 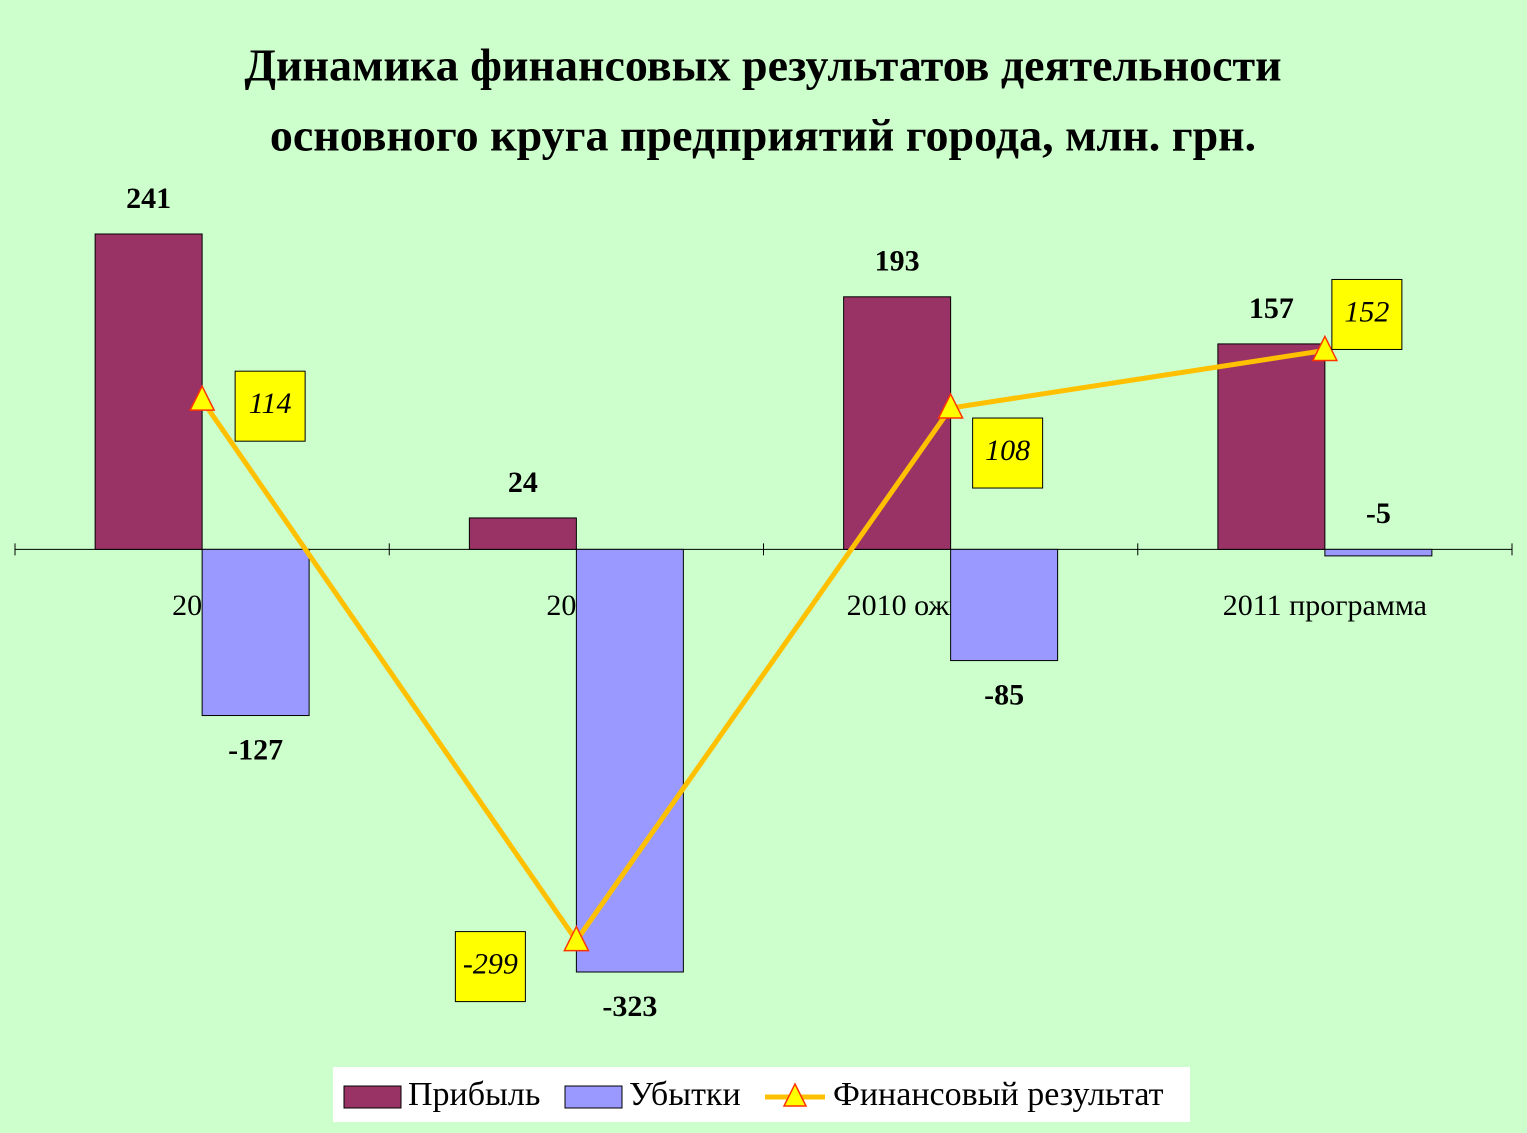 I want to click on legend-box, so click(x=761, y=1094).